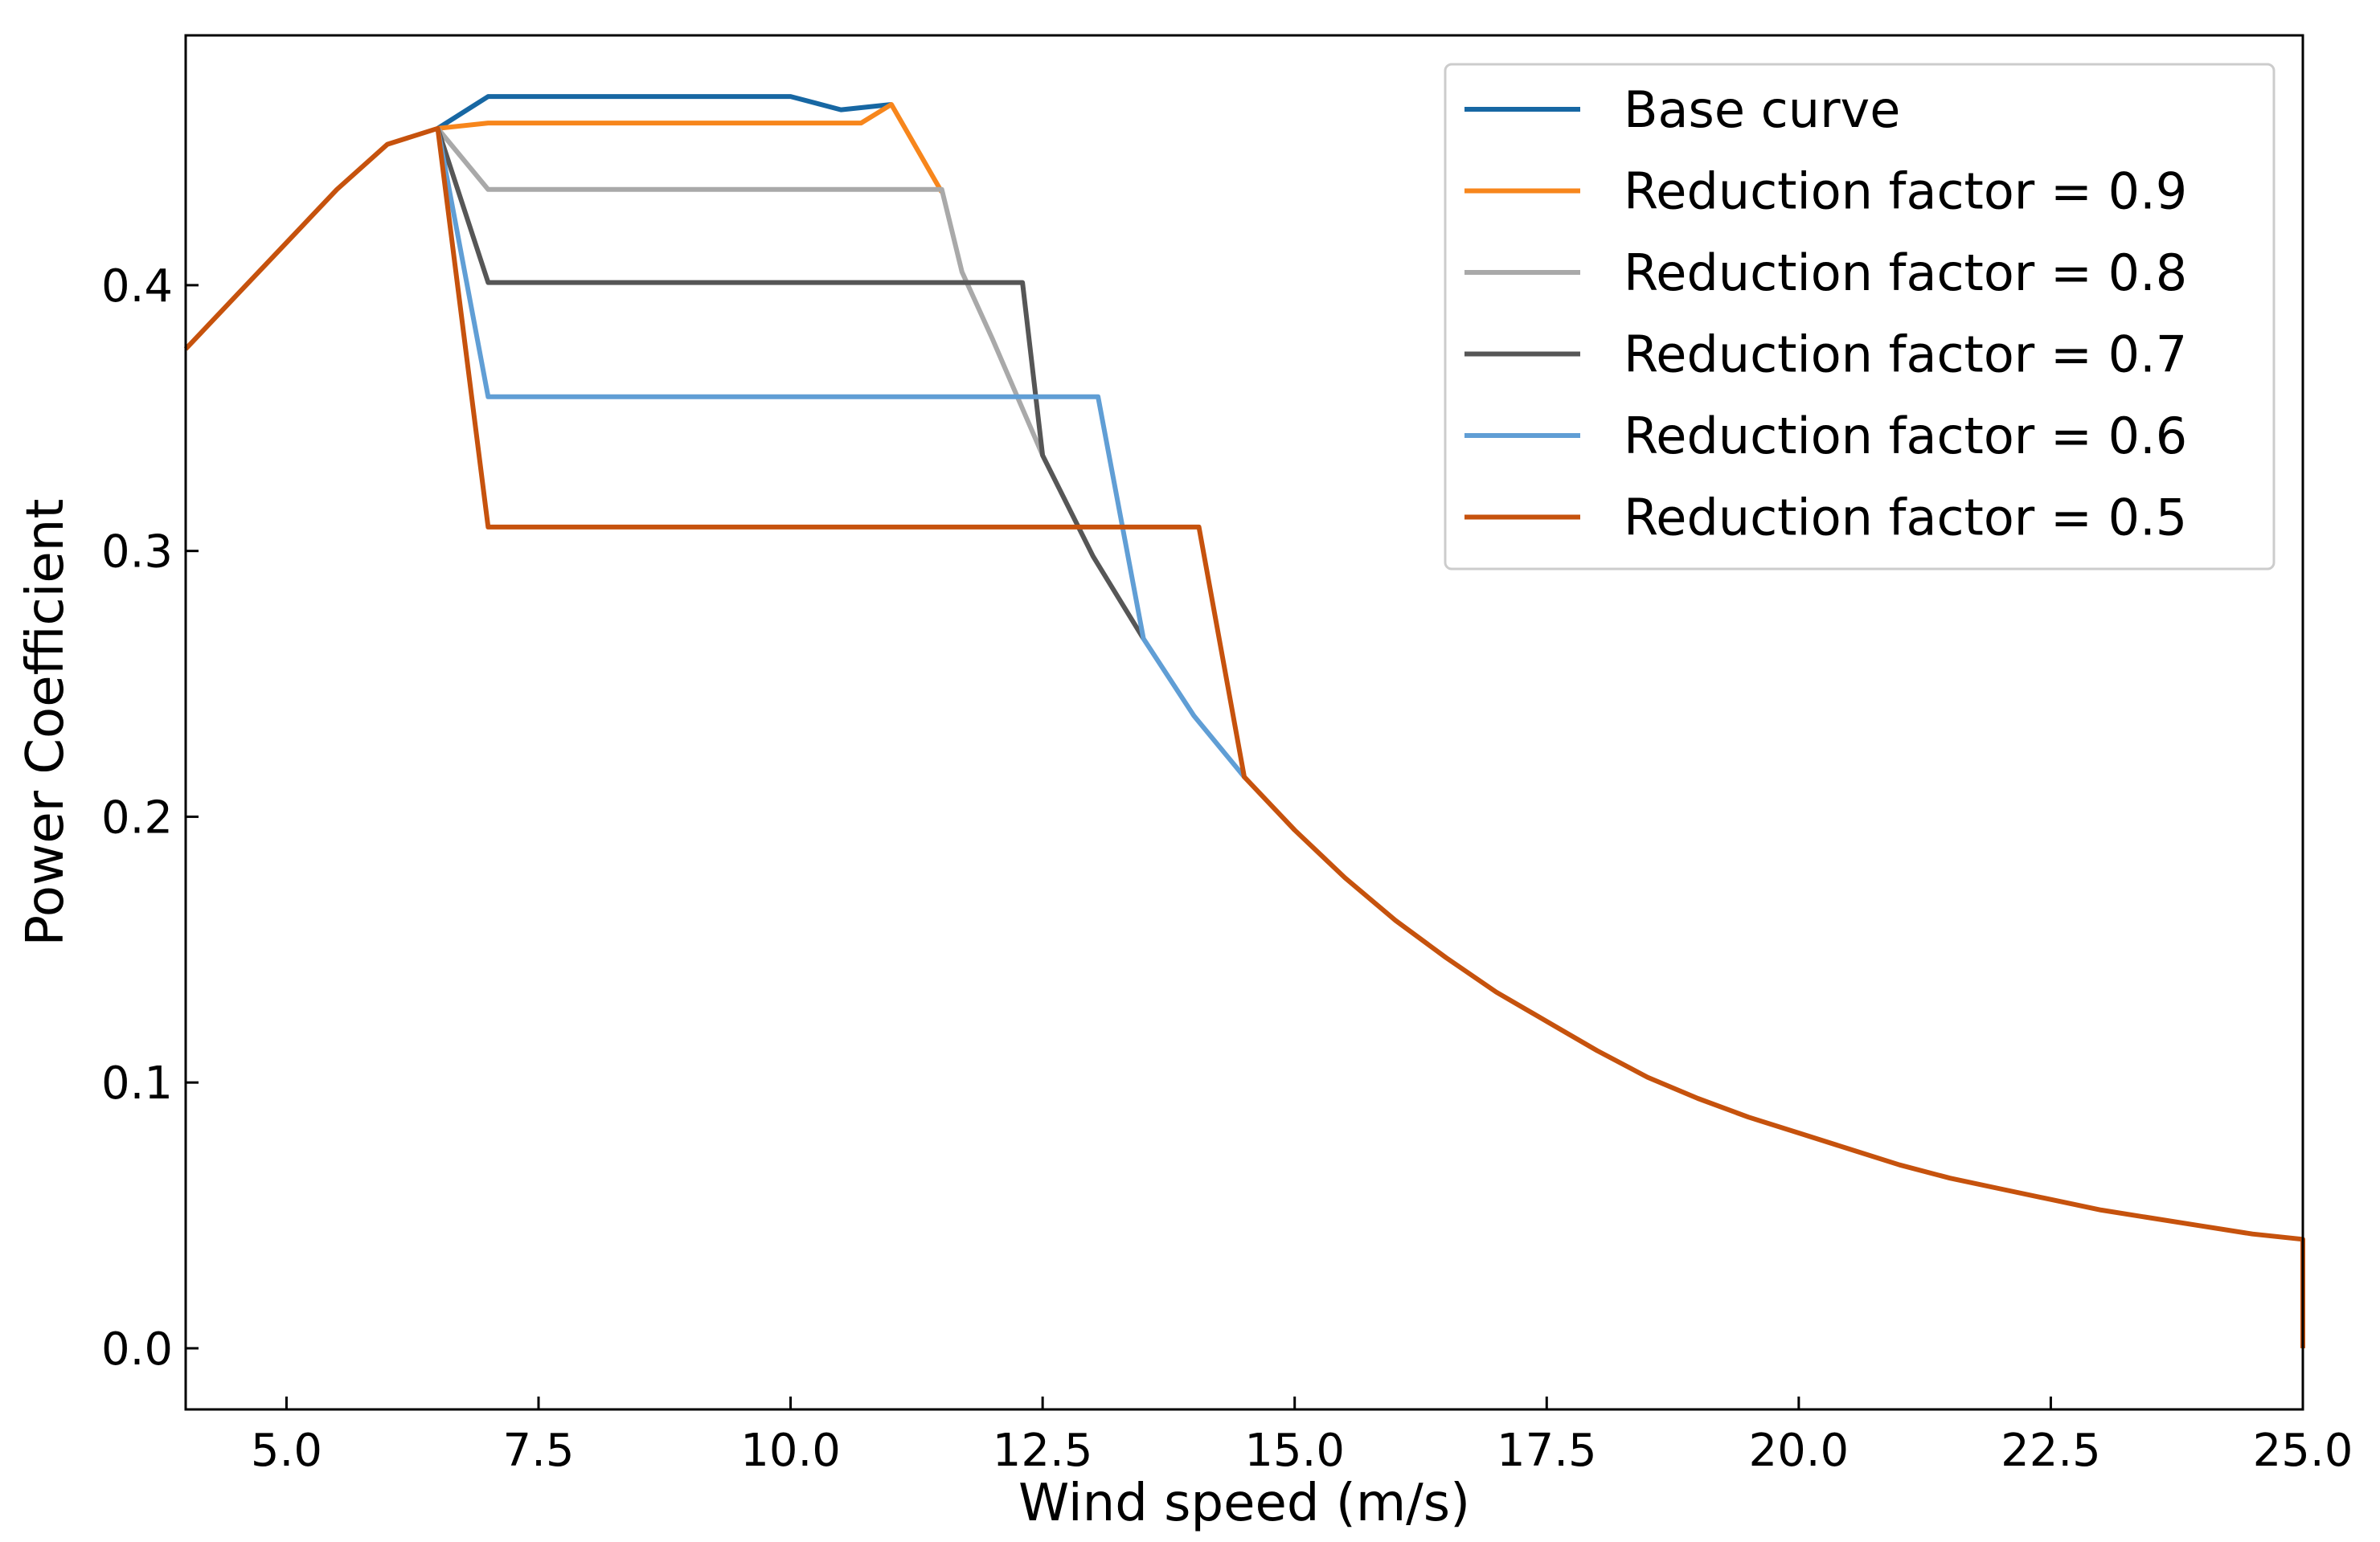 The image size is (2380, 1542). I want to click on legend-box, so click(1860, 317).